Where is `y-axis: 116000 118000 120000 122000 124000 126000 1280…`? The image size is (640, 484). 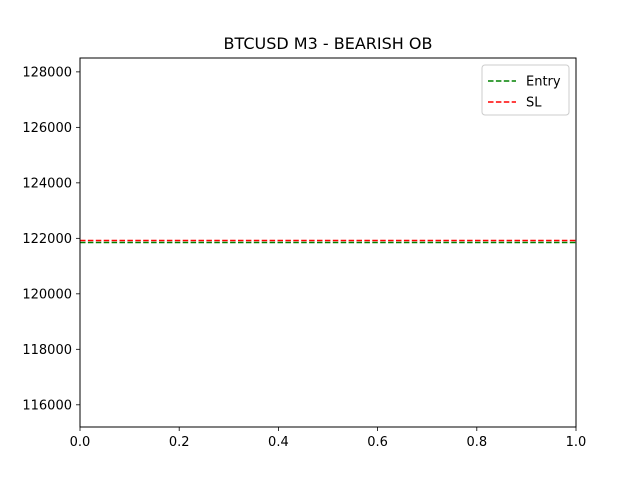 y-axis: 116000 118000 120000 122000 124000 126000 1280… is located at coordinates (51, 239).